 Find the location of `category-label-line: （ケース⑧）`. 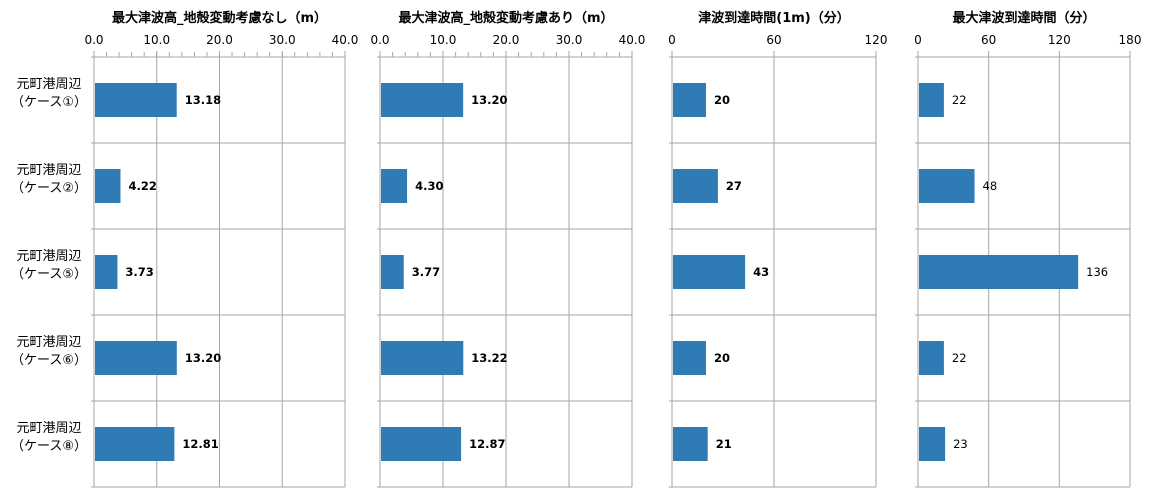

category-label-line: （ケース⑧） is located at coordinates (49, 446).